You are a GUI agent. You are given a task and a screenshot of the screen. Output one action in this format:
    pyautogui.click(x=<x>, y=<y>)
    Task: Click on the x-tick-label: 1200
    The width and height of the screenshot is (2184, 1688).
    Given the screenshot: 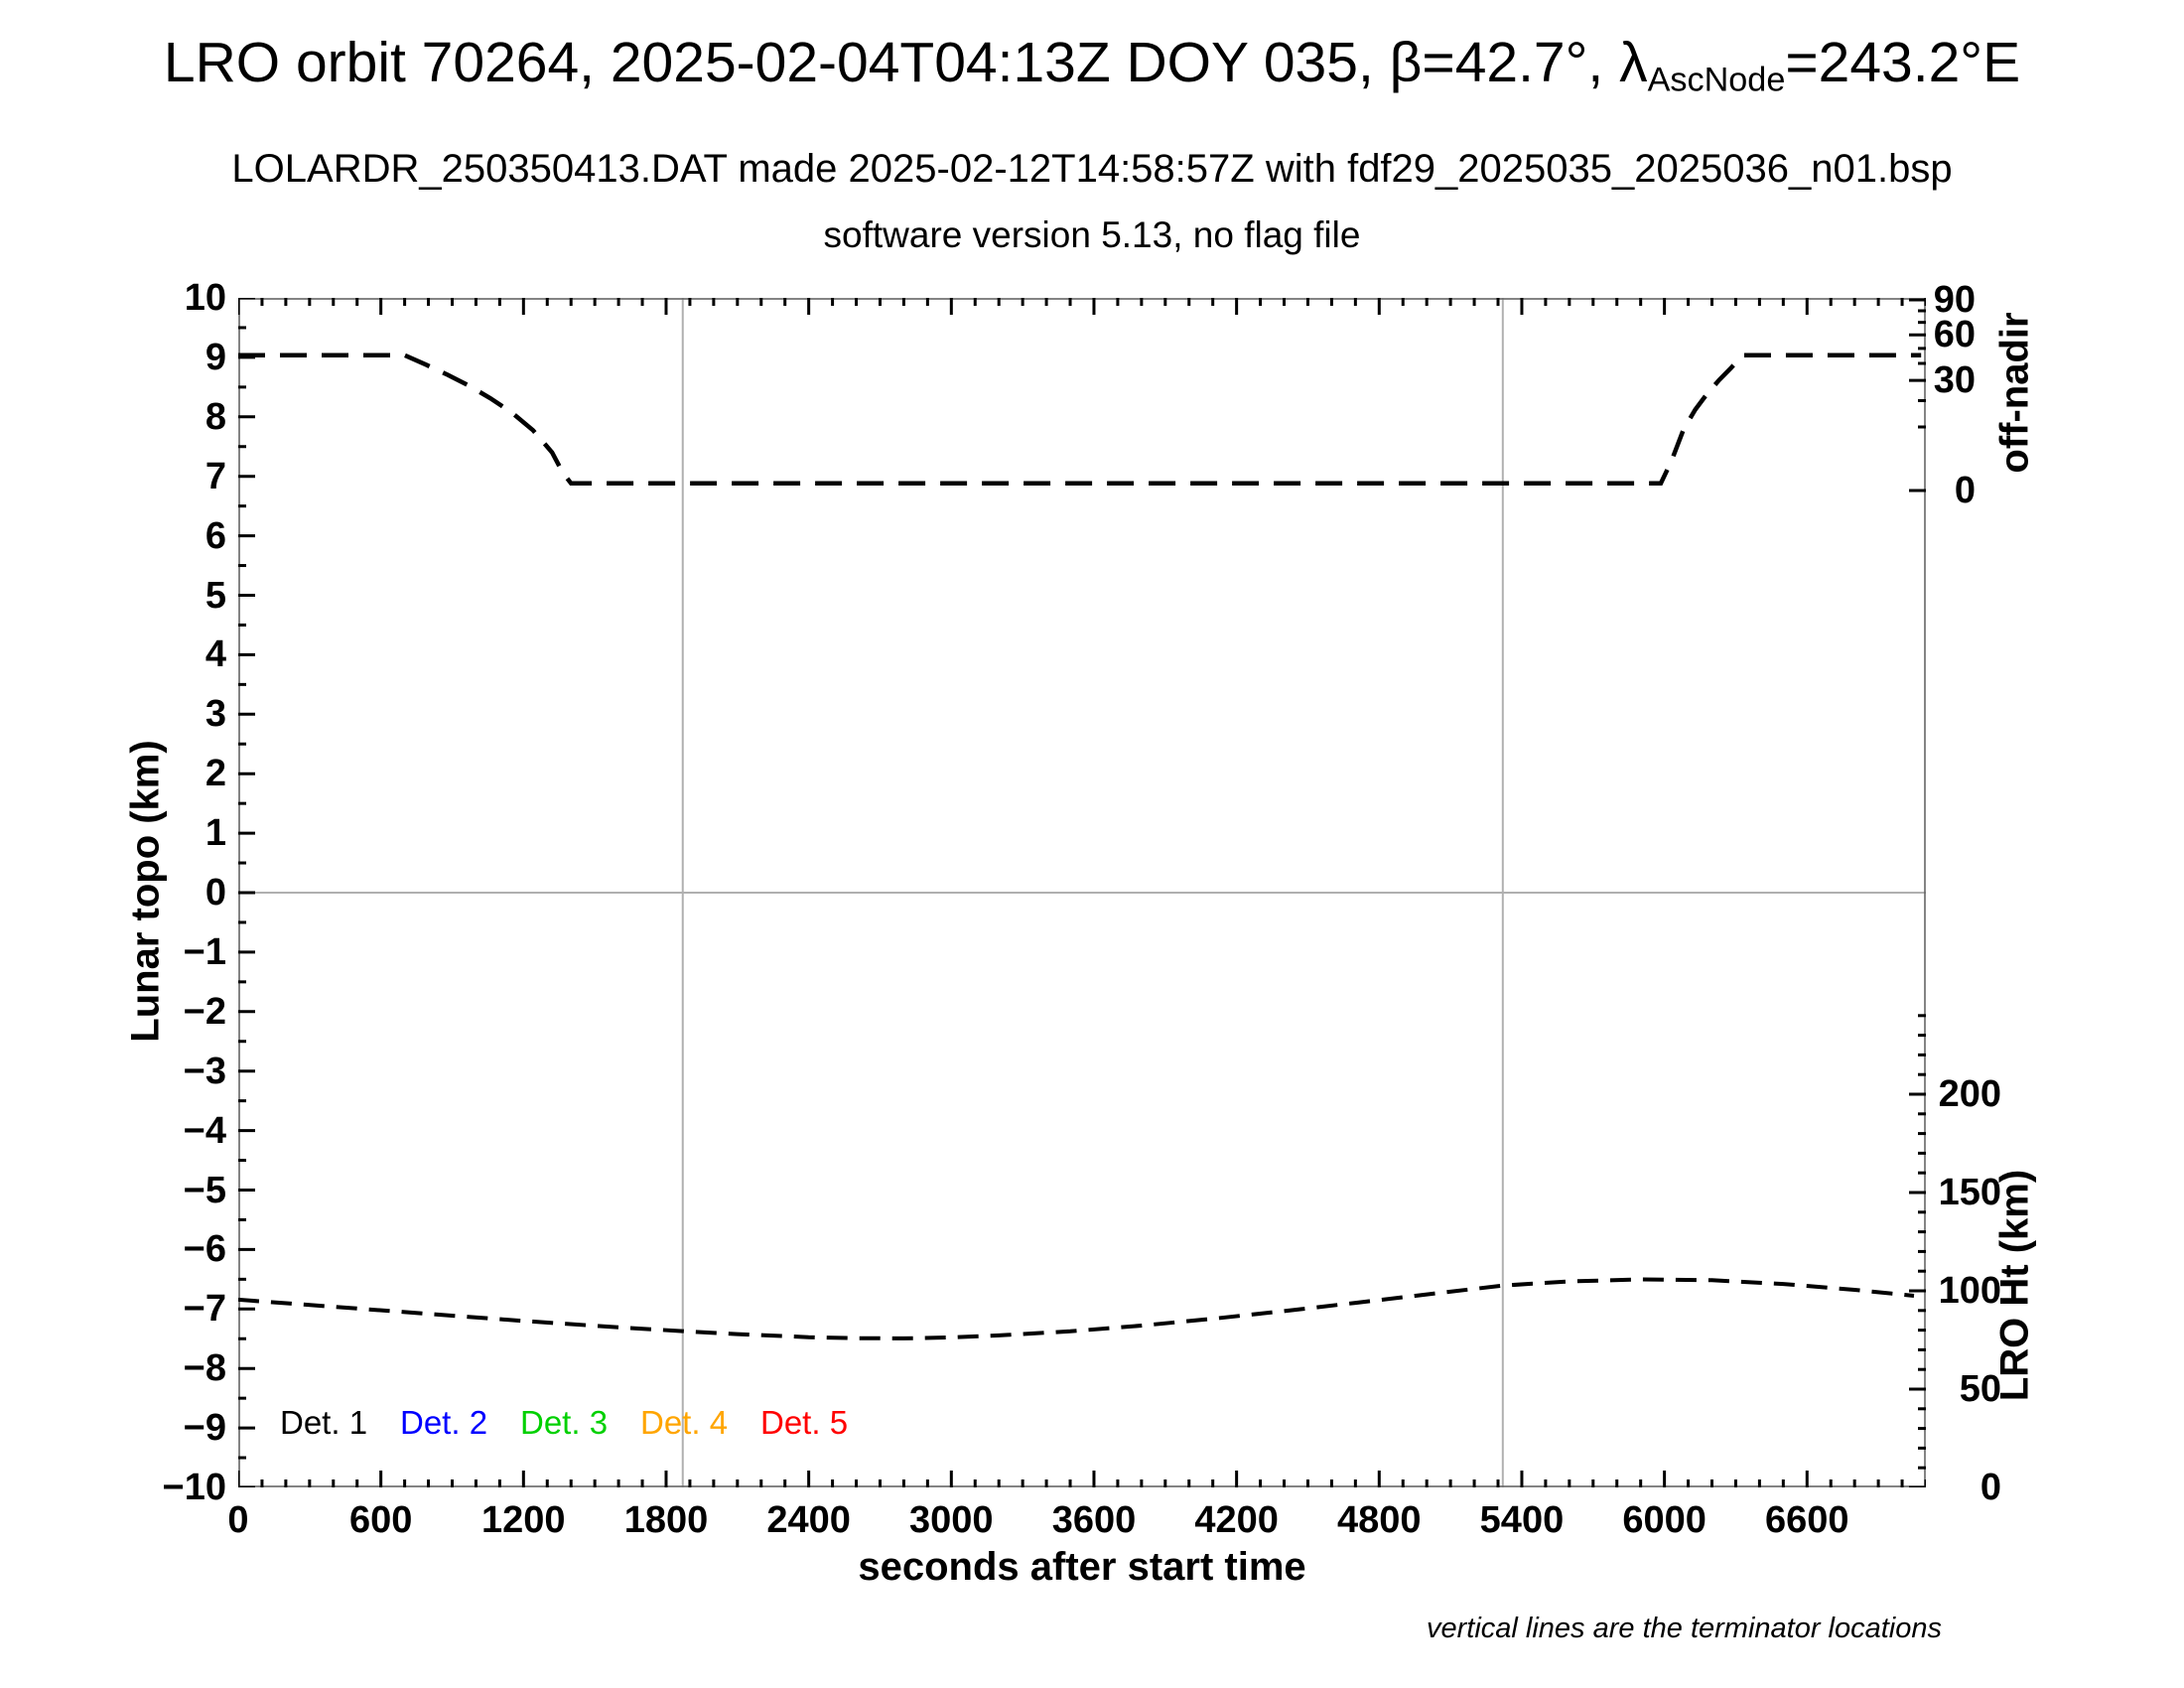 What is the action you would take?
    pyautogui.click(x=523, y=1520)
    